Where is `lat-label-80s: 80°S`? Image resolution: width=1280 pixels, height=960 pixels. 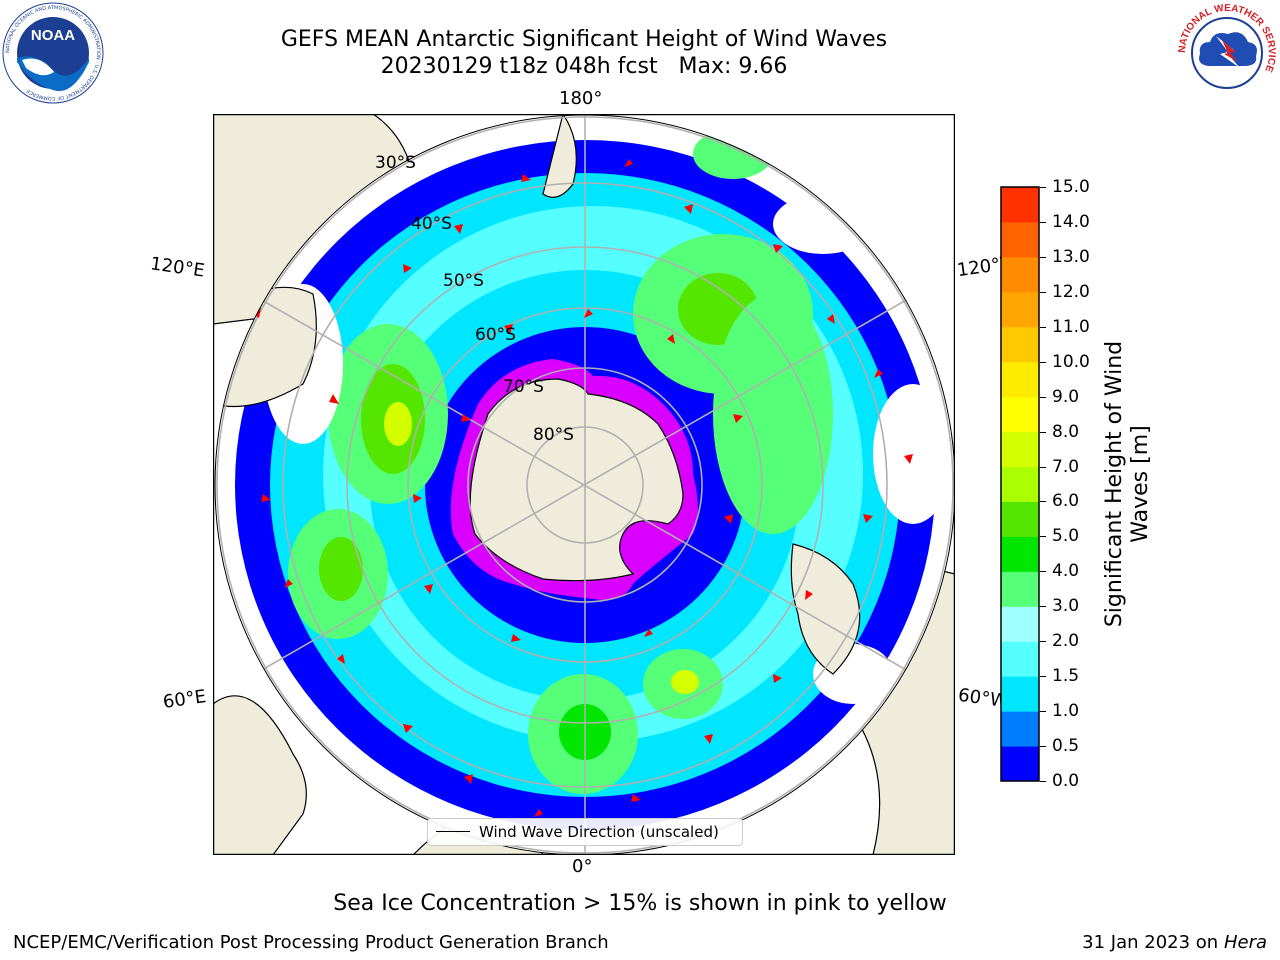
lat-label-80s: 80°S is located at coordinates (553, 435).